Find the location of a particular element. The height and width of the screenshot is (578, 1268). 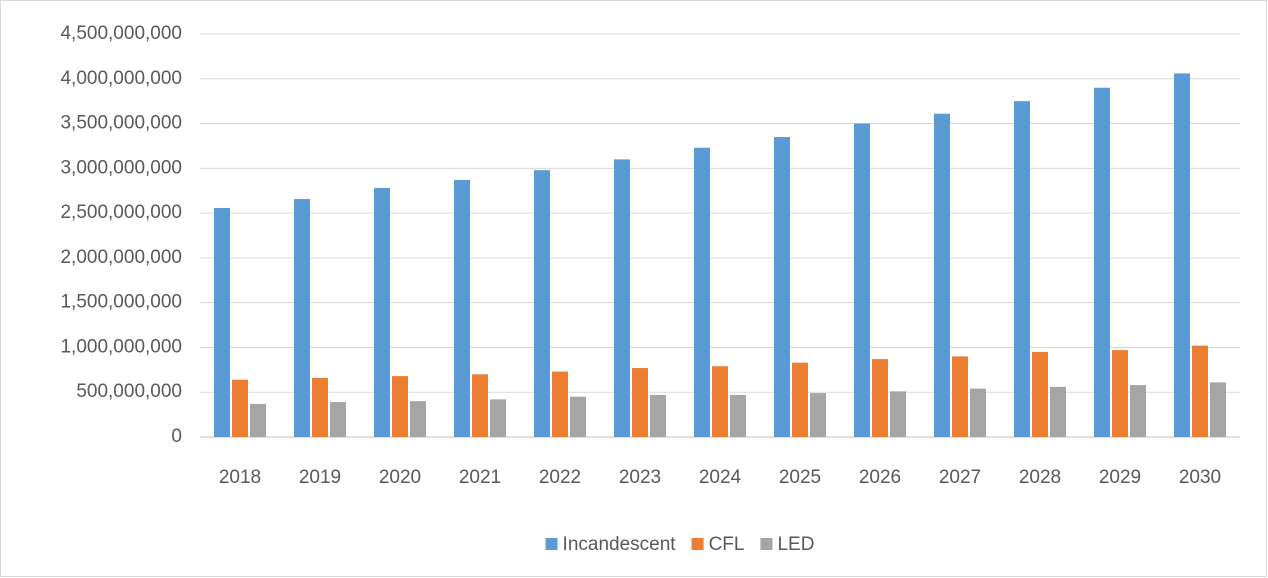

legend-label: LED is located at coordinates (795, 544).